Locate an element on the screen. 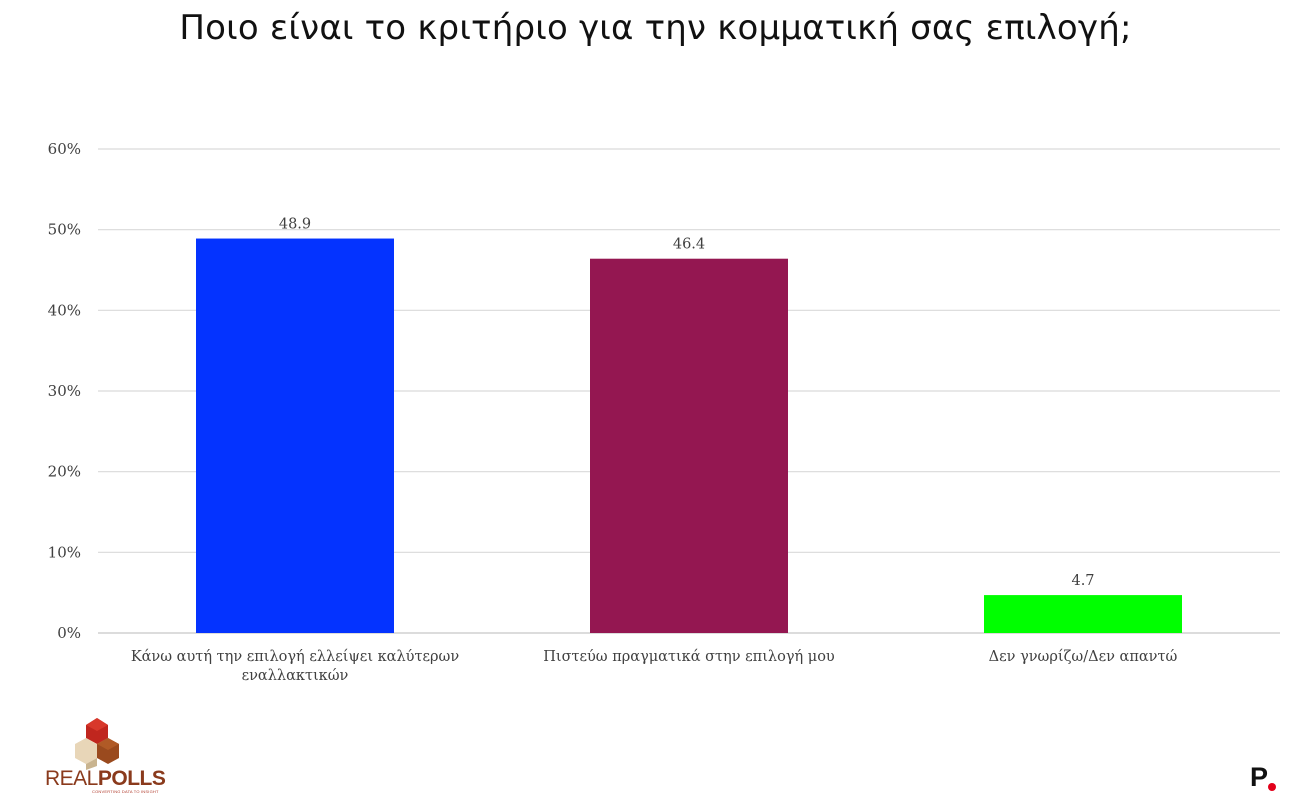  y-tick-label: 0% is located at coordinates (69, 633).